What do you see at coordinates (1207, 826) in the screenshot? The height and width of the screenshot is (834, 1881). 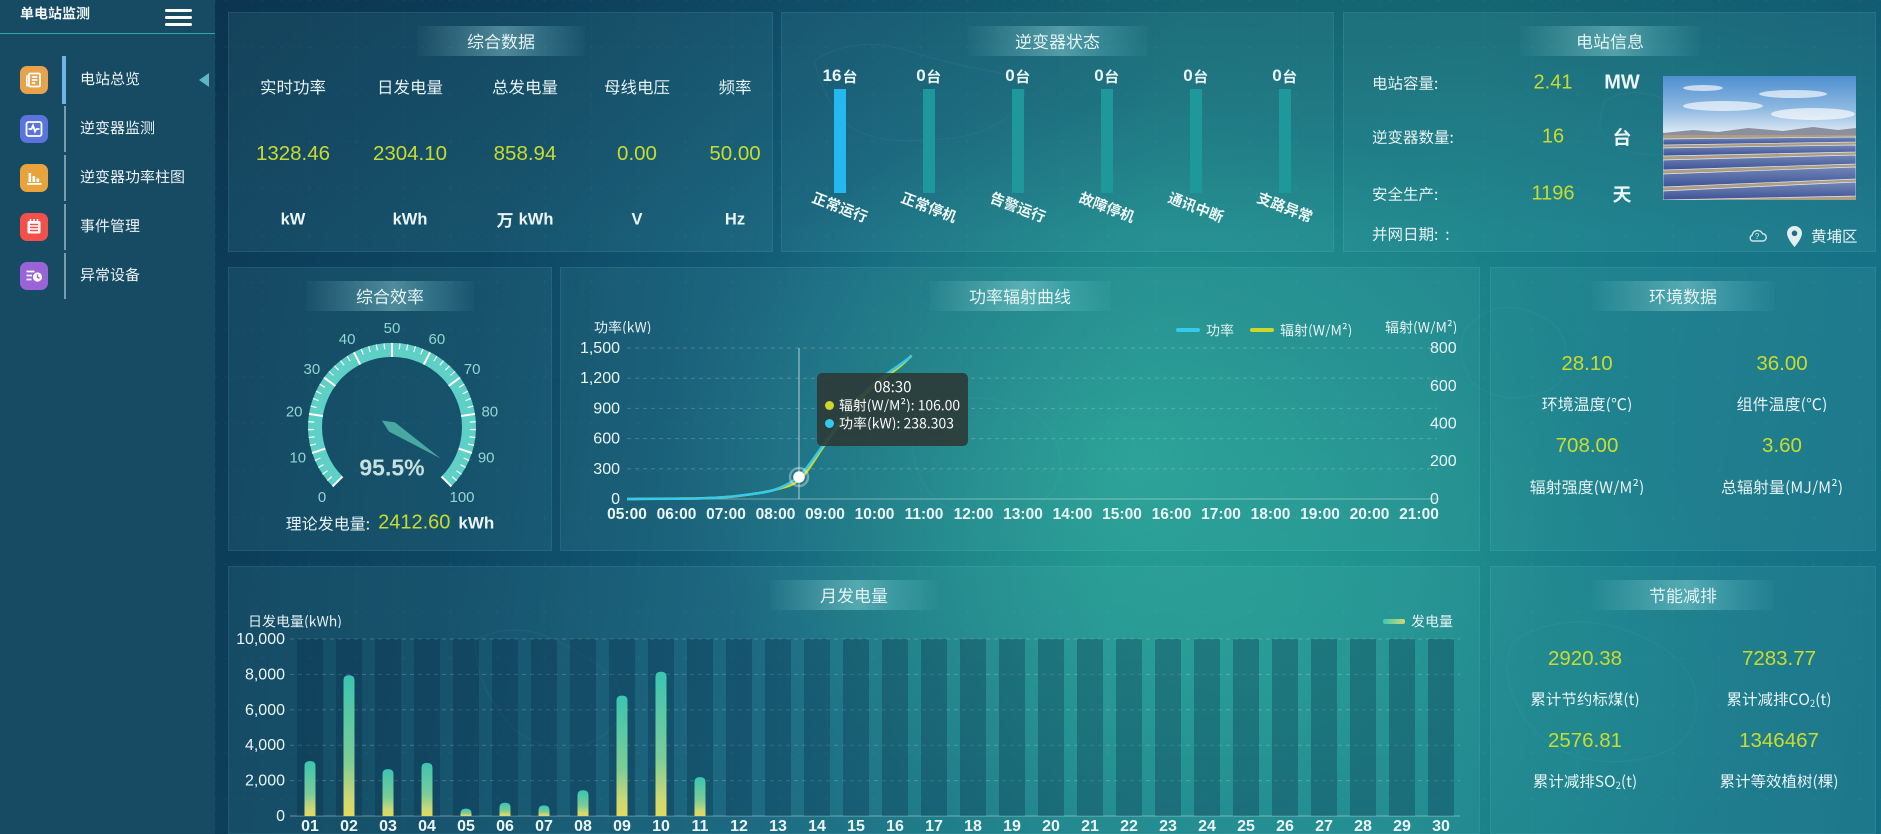 I see `svg-text: 24` at bounding box center [1207, 826].